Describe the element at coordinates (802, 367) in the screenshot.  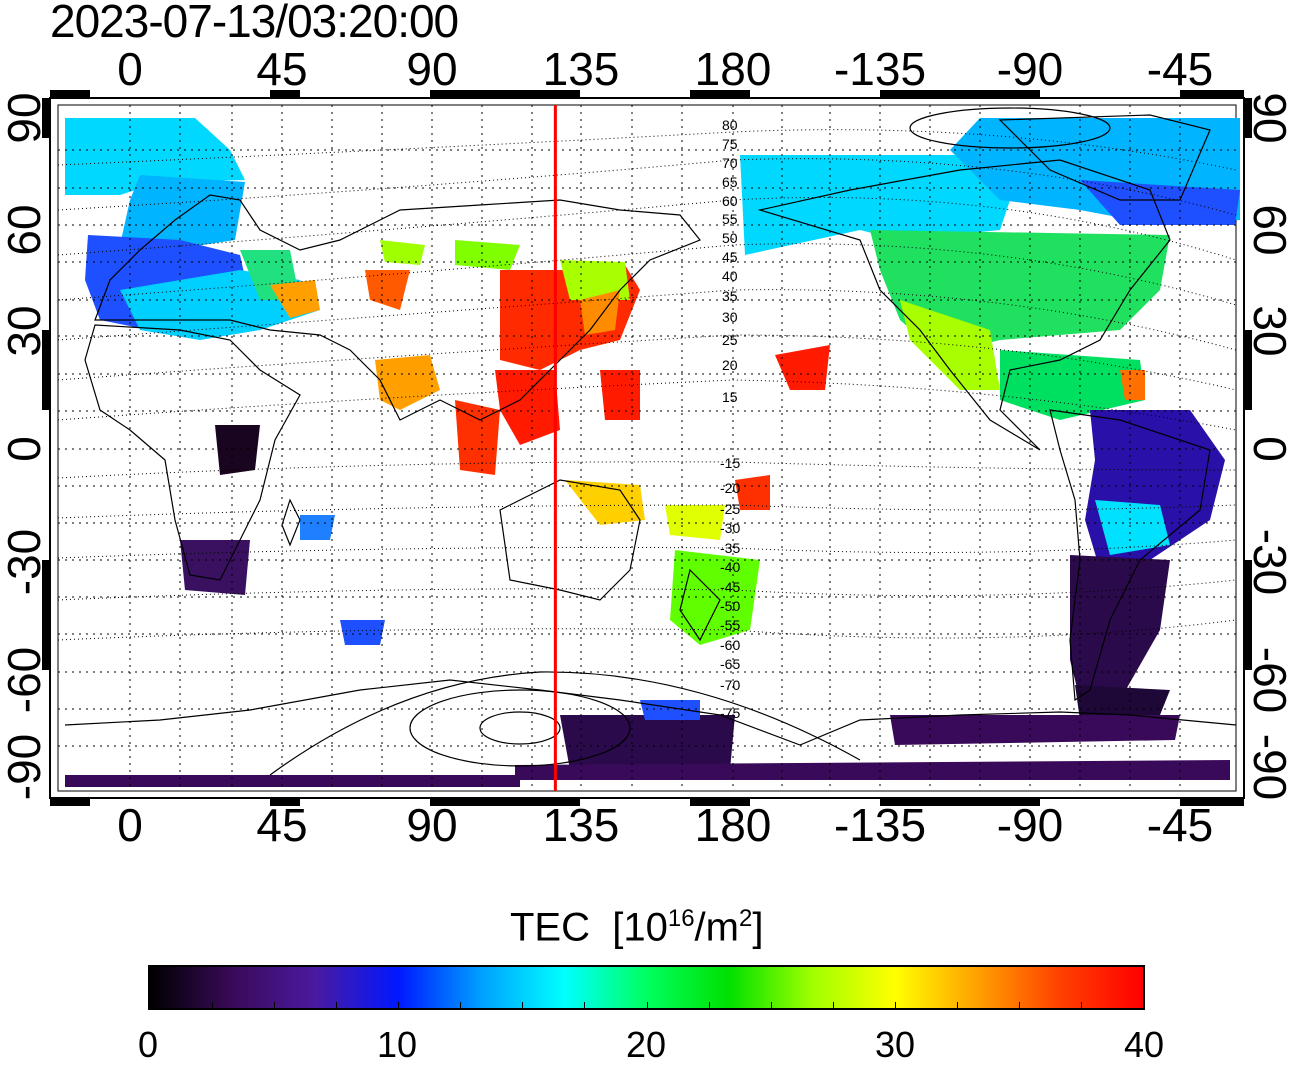
I see `tec-patch-hawaii` at that location.